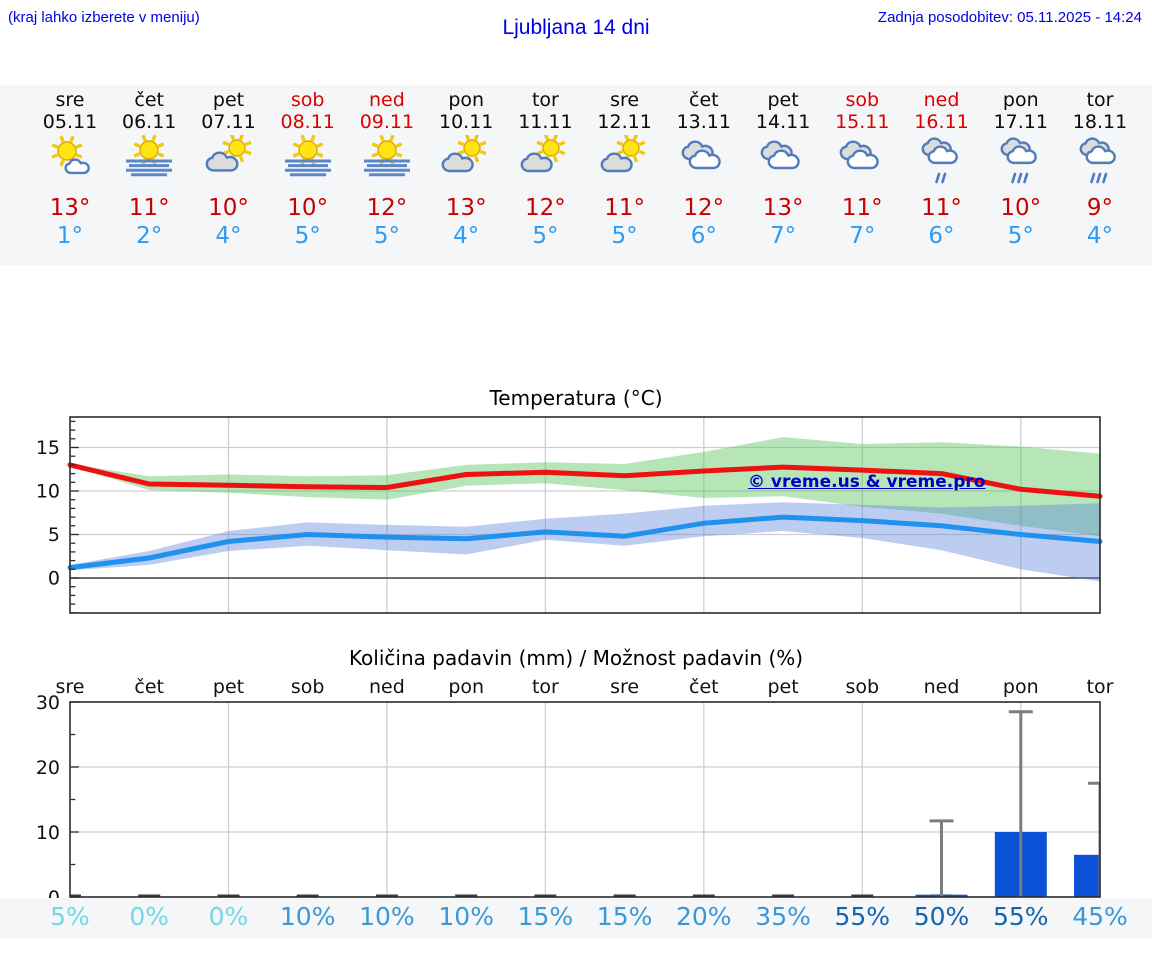 The image size is (1152, 975). I want to click on precip-probability: 35%, so click(783, 916).